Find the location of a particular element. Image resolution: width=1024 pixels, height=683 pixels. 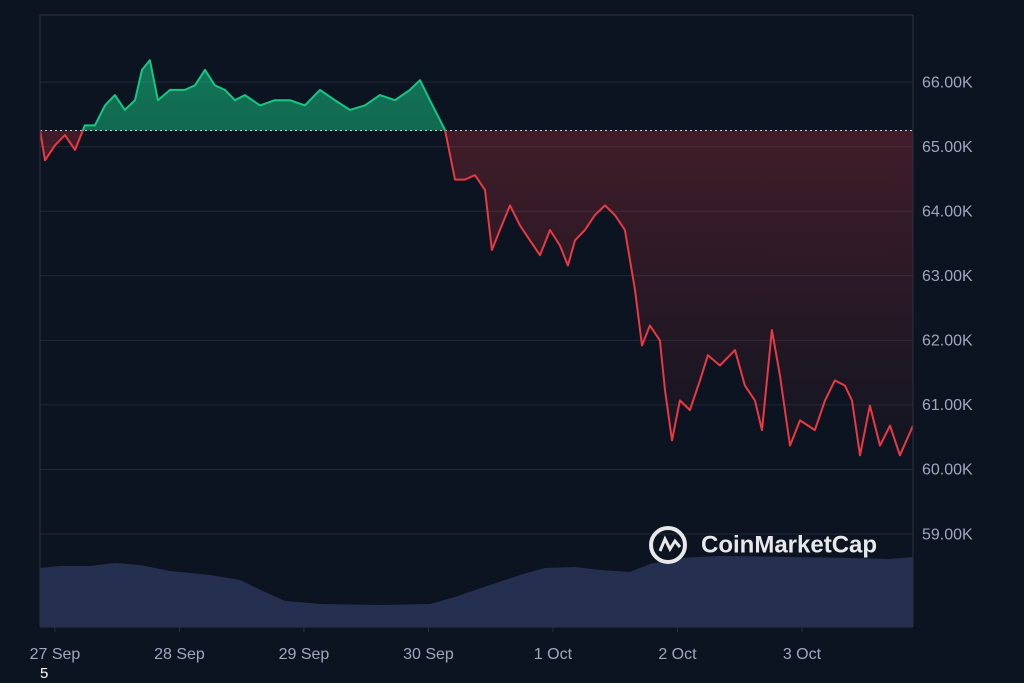

x-tick-label: 2 Oct is located at coordinates (677, 654).